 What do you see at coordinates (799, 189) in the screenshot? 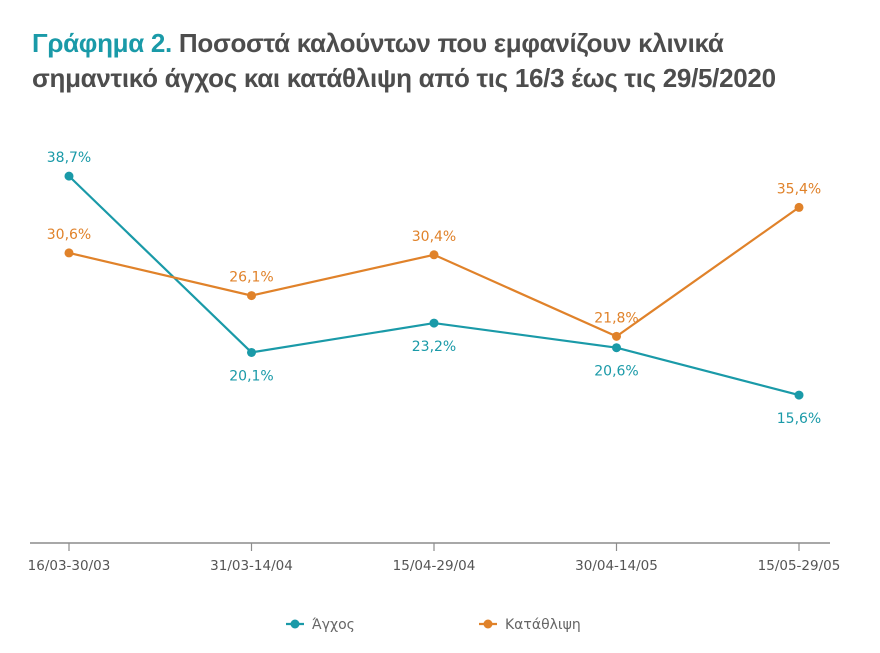
I see `data-label: 35,4%` at bounding box center [799, 189].